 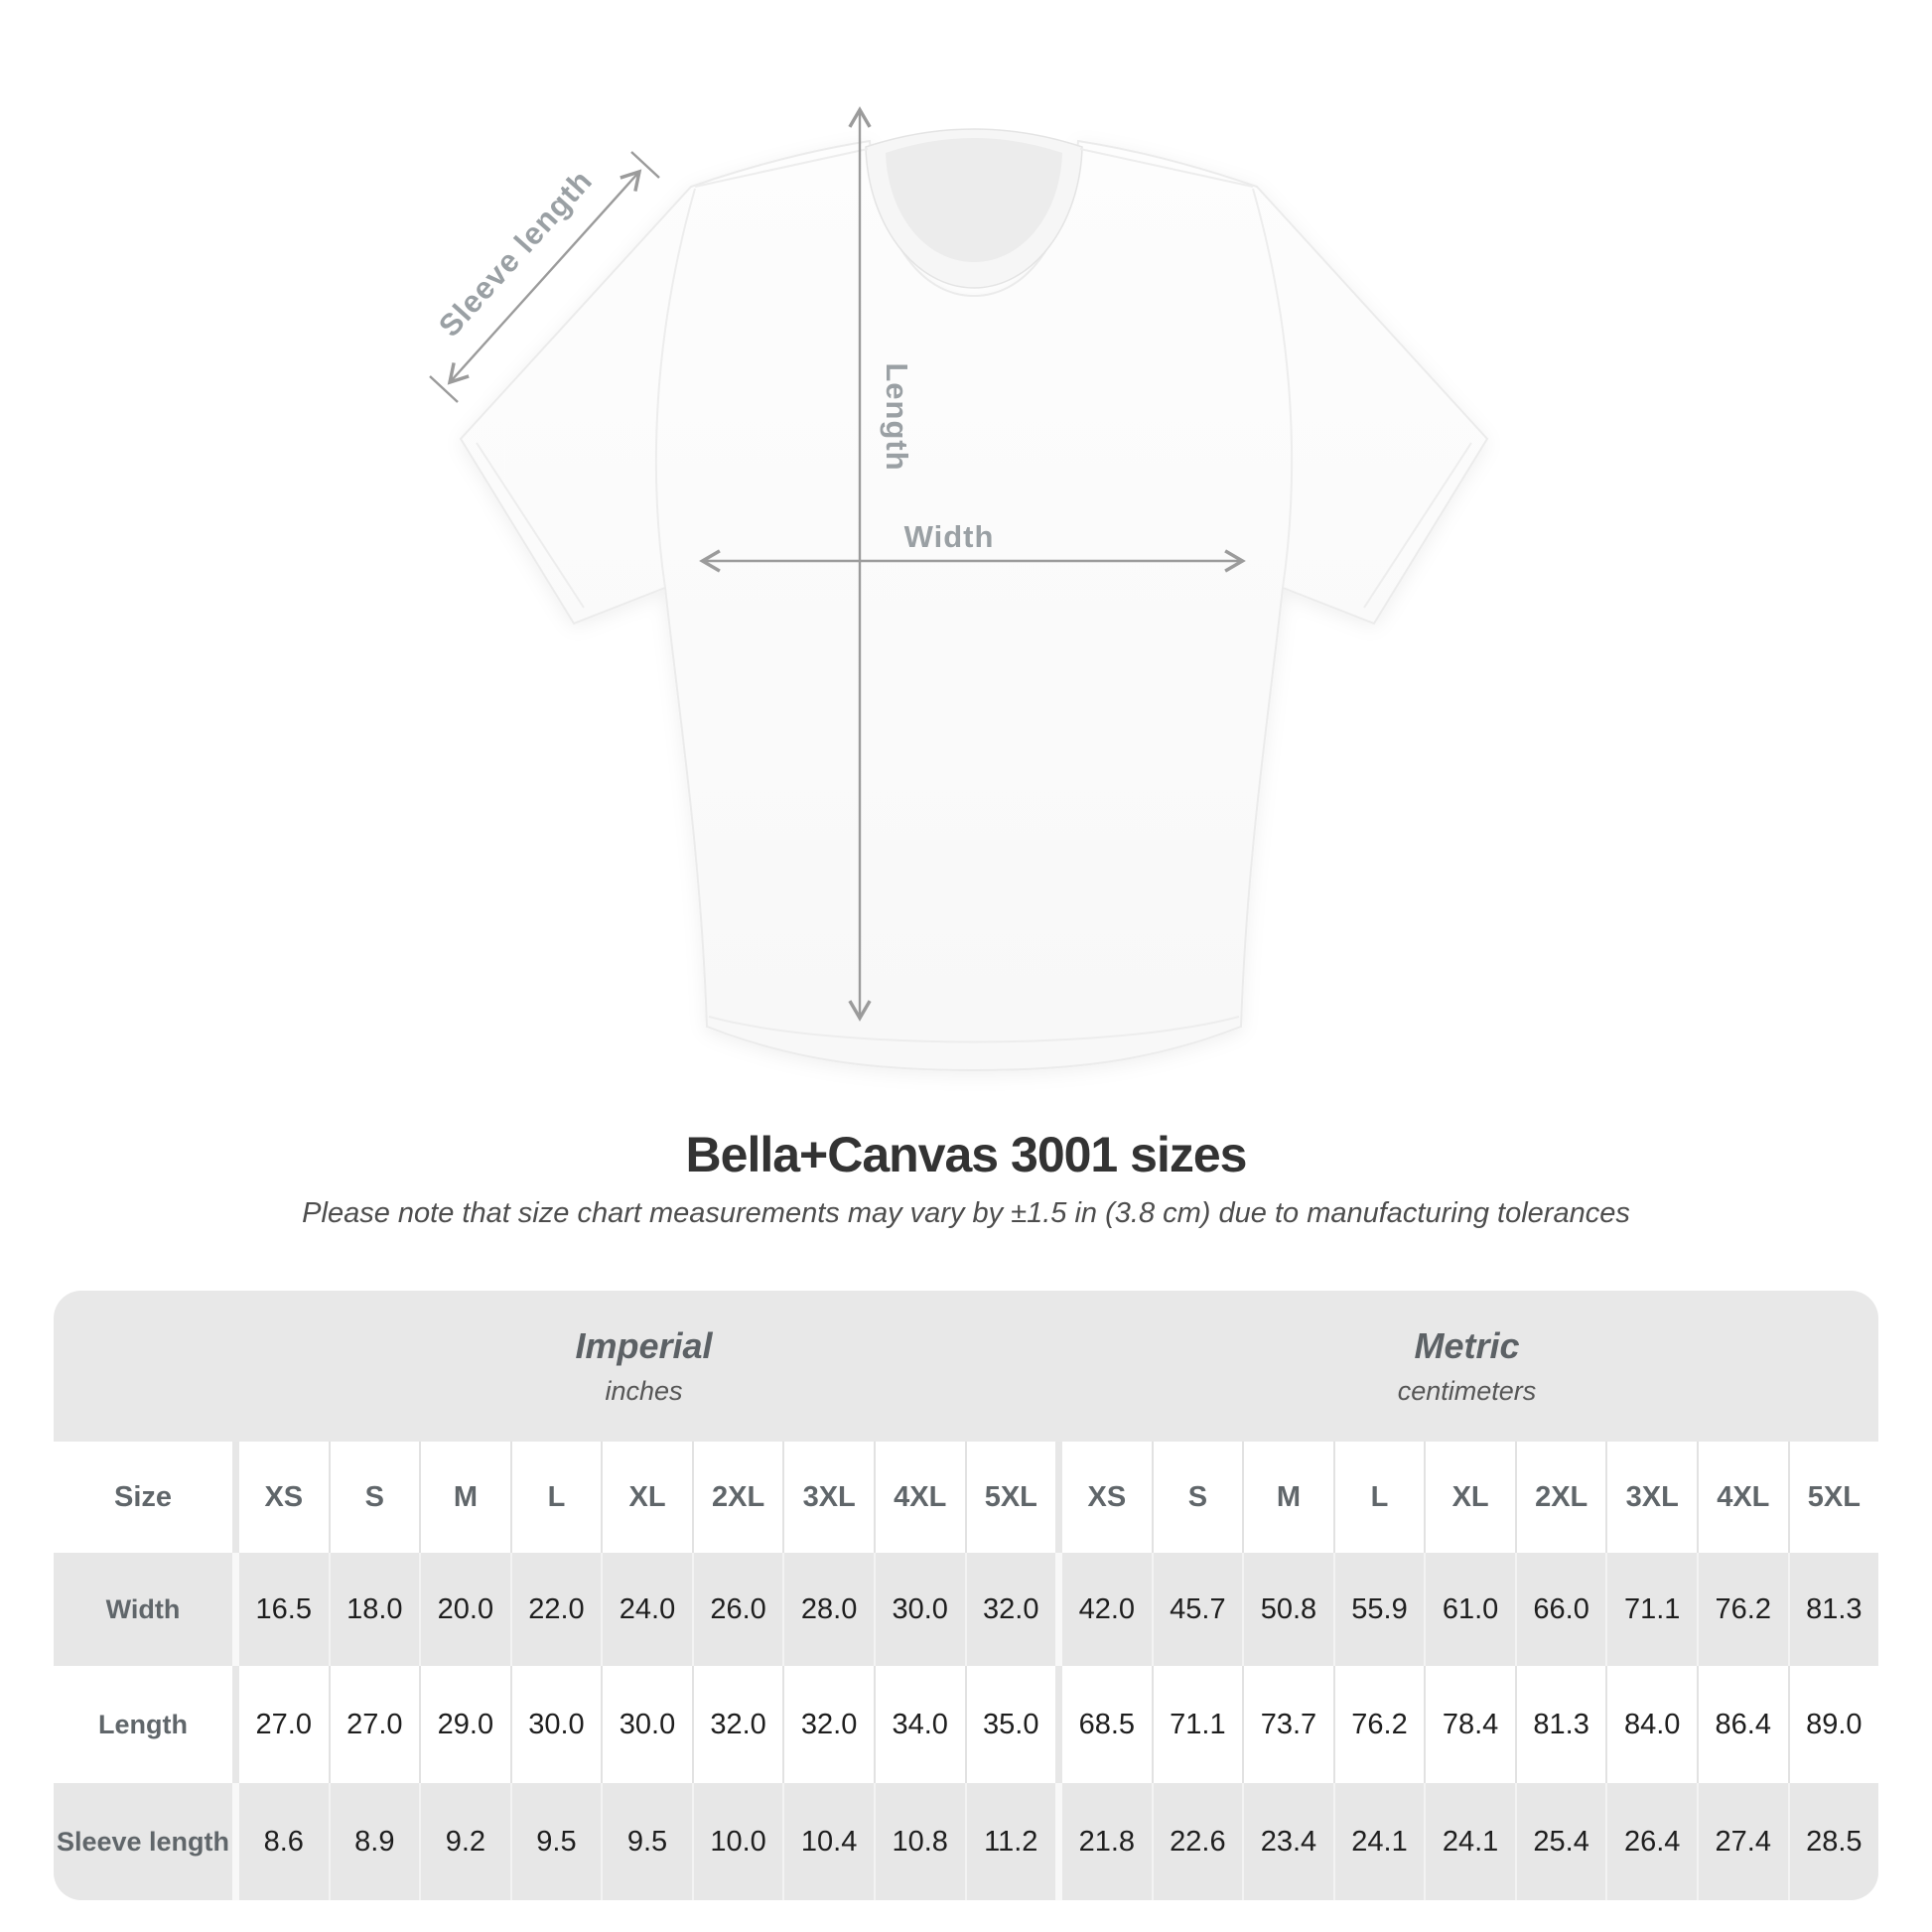 I want to click on value-cell: 28.5, so click(x=1833, y=1841).